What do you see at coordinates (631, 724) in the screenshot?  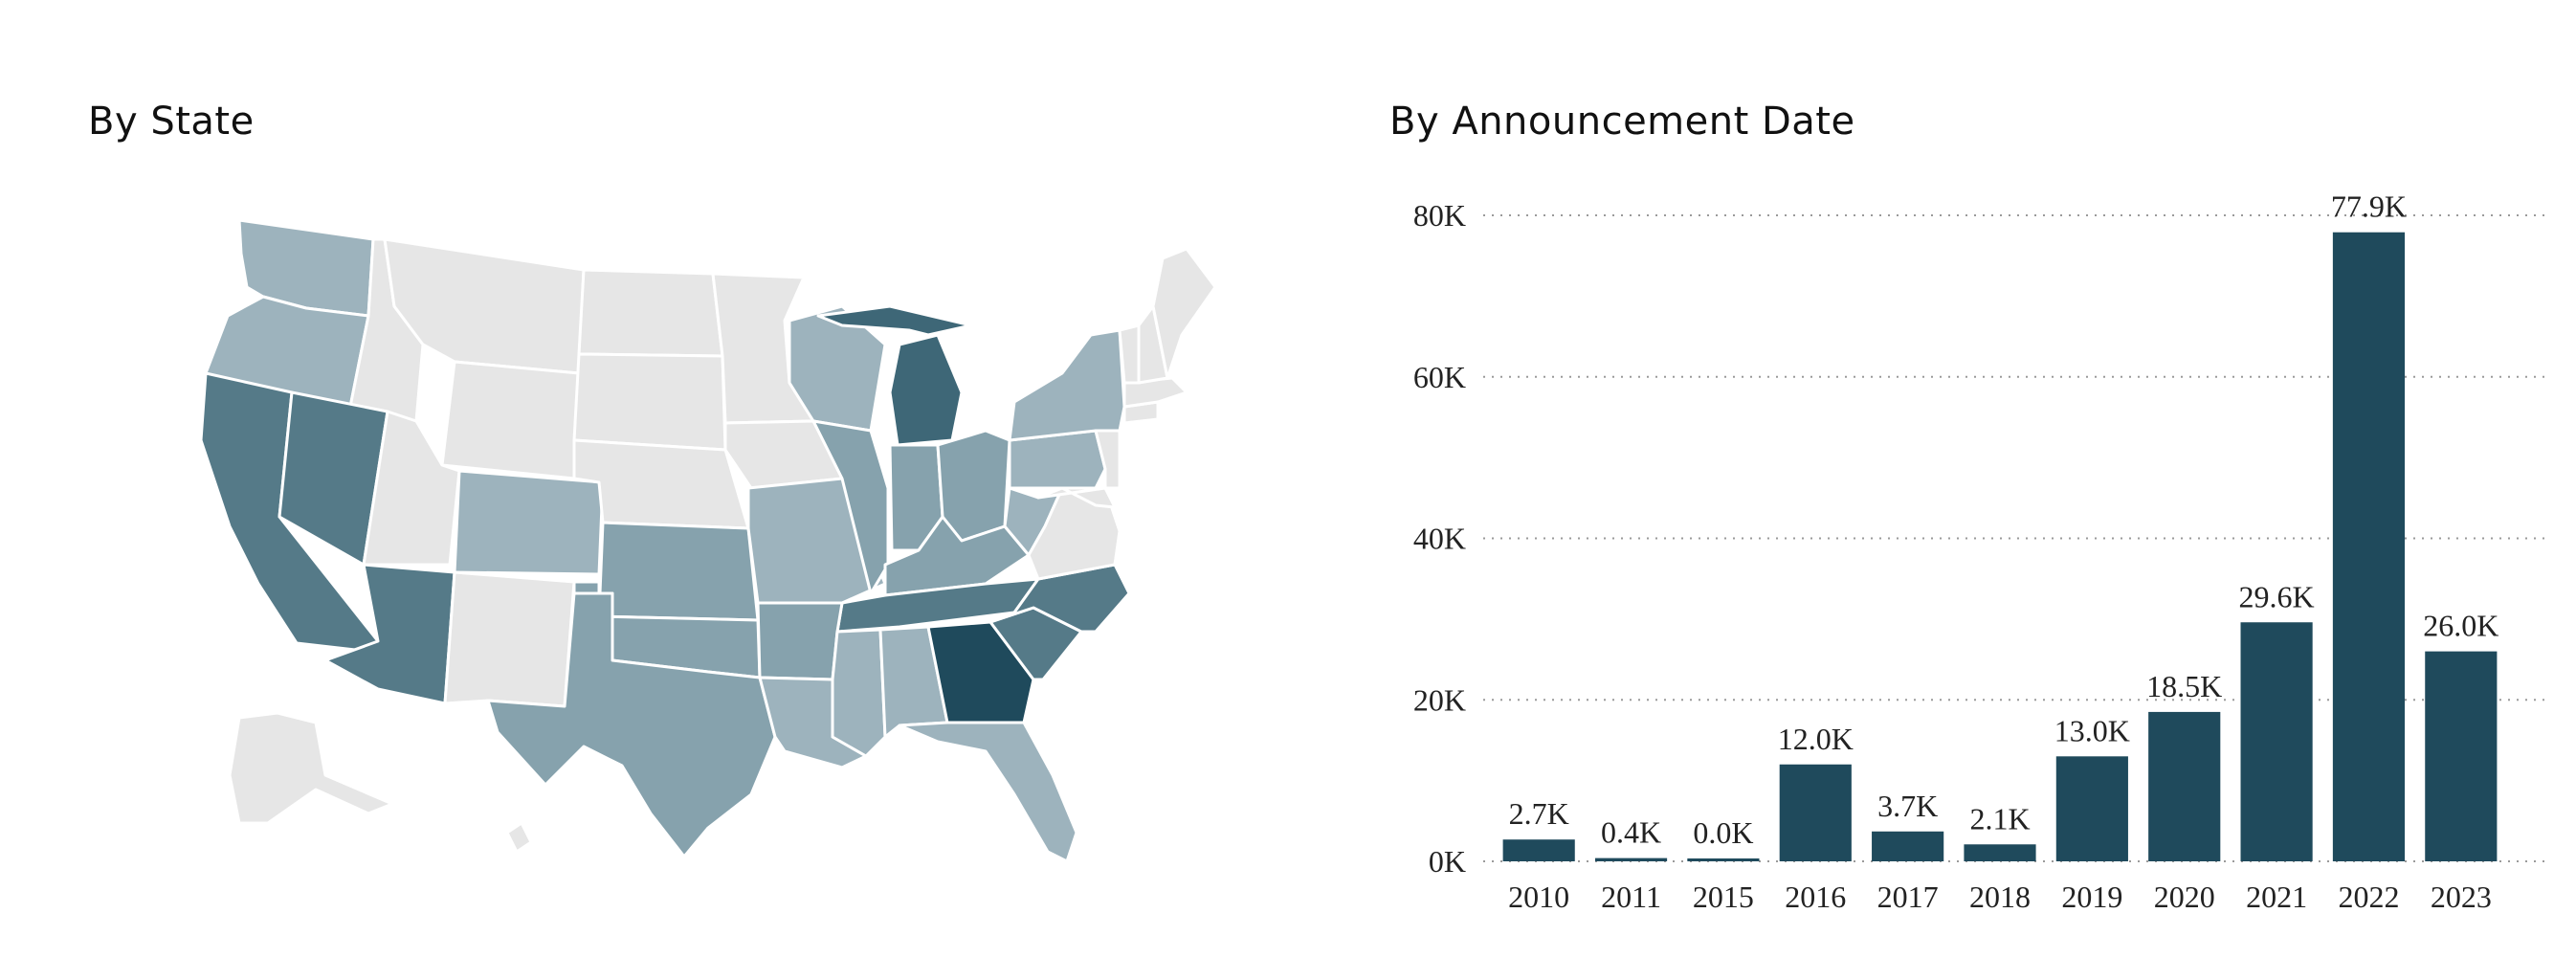 I see `state-TX` at bounding box center [631, 724].